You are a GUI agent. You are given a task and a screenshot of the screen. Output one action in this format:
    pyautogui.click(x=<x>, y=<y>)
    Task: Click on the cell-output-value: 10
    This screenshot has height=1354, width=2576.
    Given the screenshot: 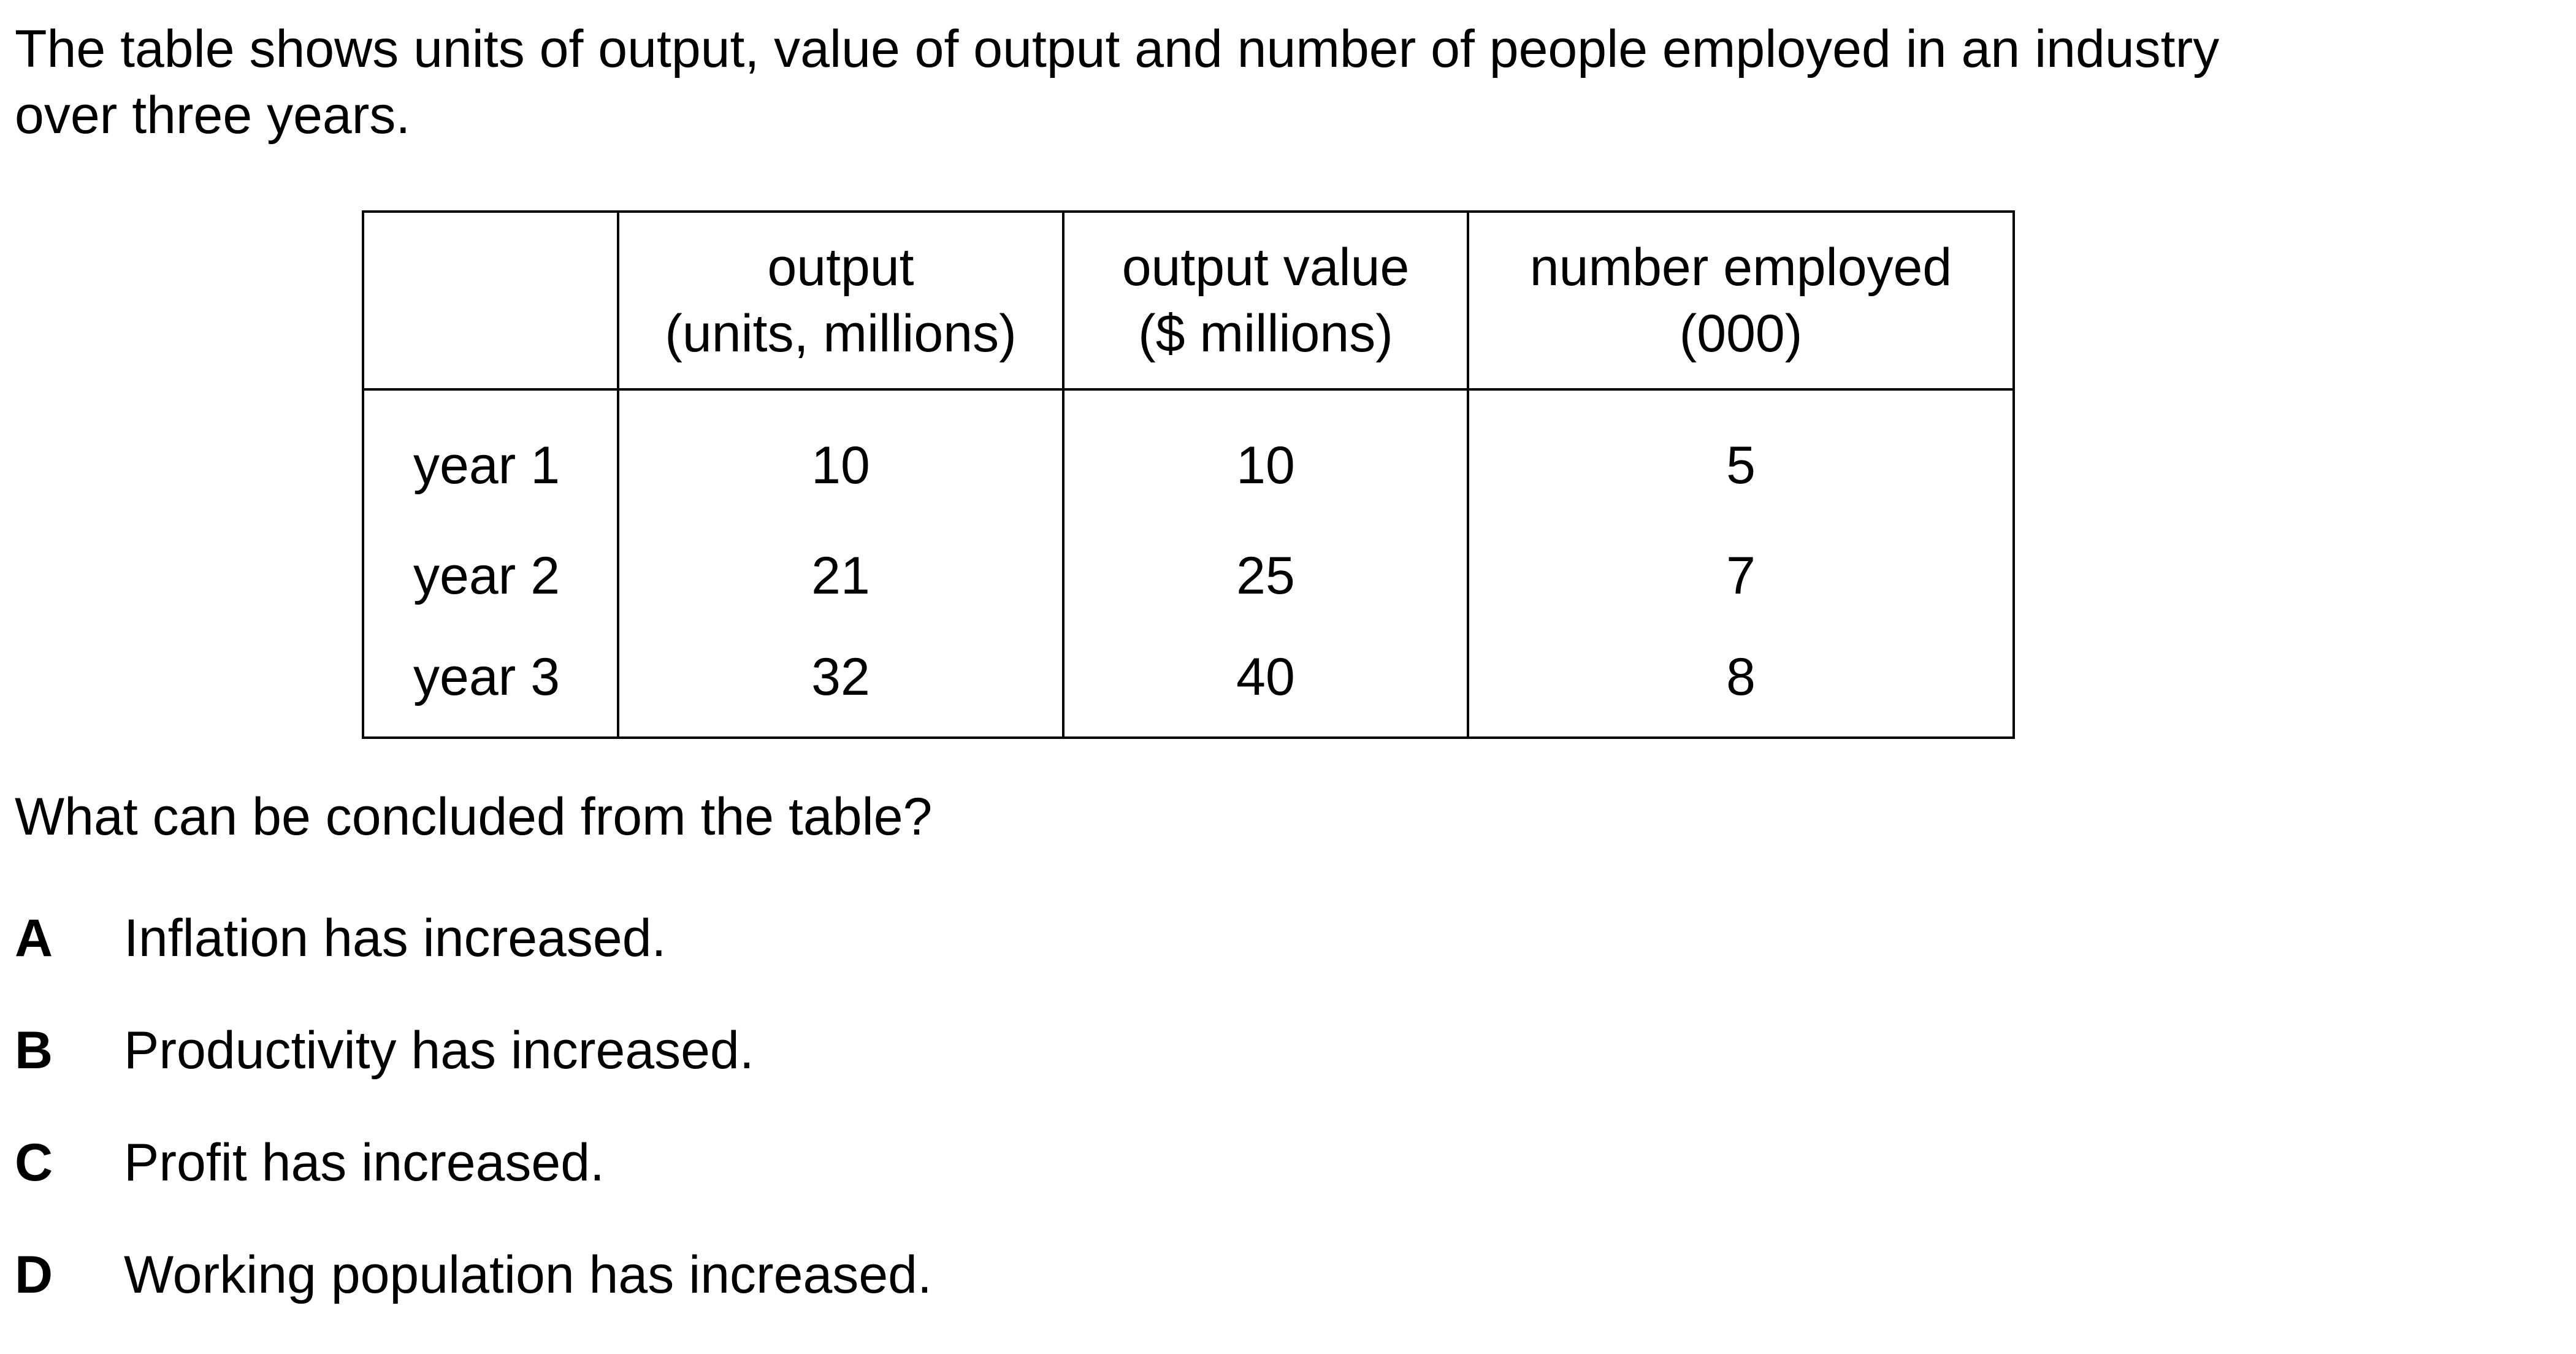 What is the action you would take?
    pyautogui.click(x=1265, y=455)
    